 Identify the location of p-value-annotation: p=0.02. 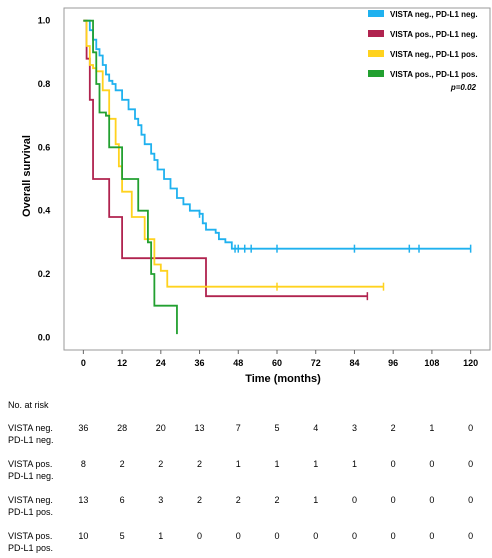
(463, 87).